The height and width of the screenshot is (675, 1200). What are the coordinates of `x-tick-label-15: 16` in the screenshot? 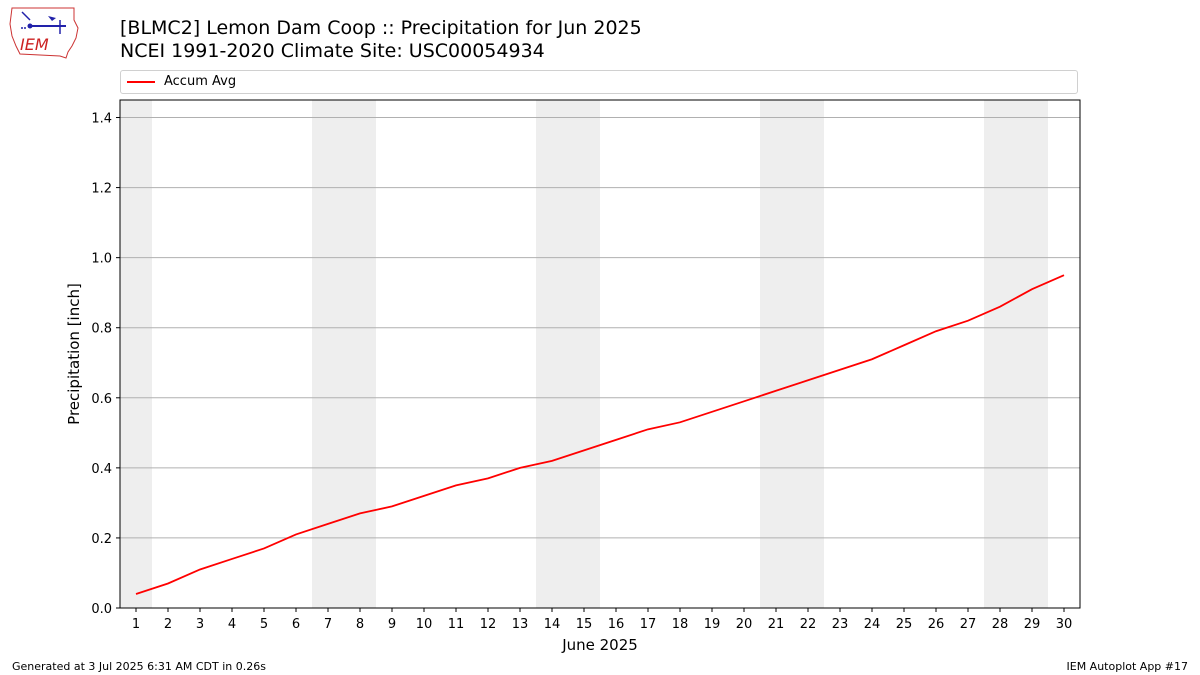 It's located at (616, 624).